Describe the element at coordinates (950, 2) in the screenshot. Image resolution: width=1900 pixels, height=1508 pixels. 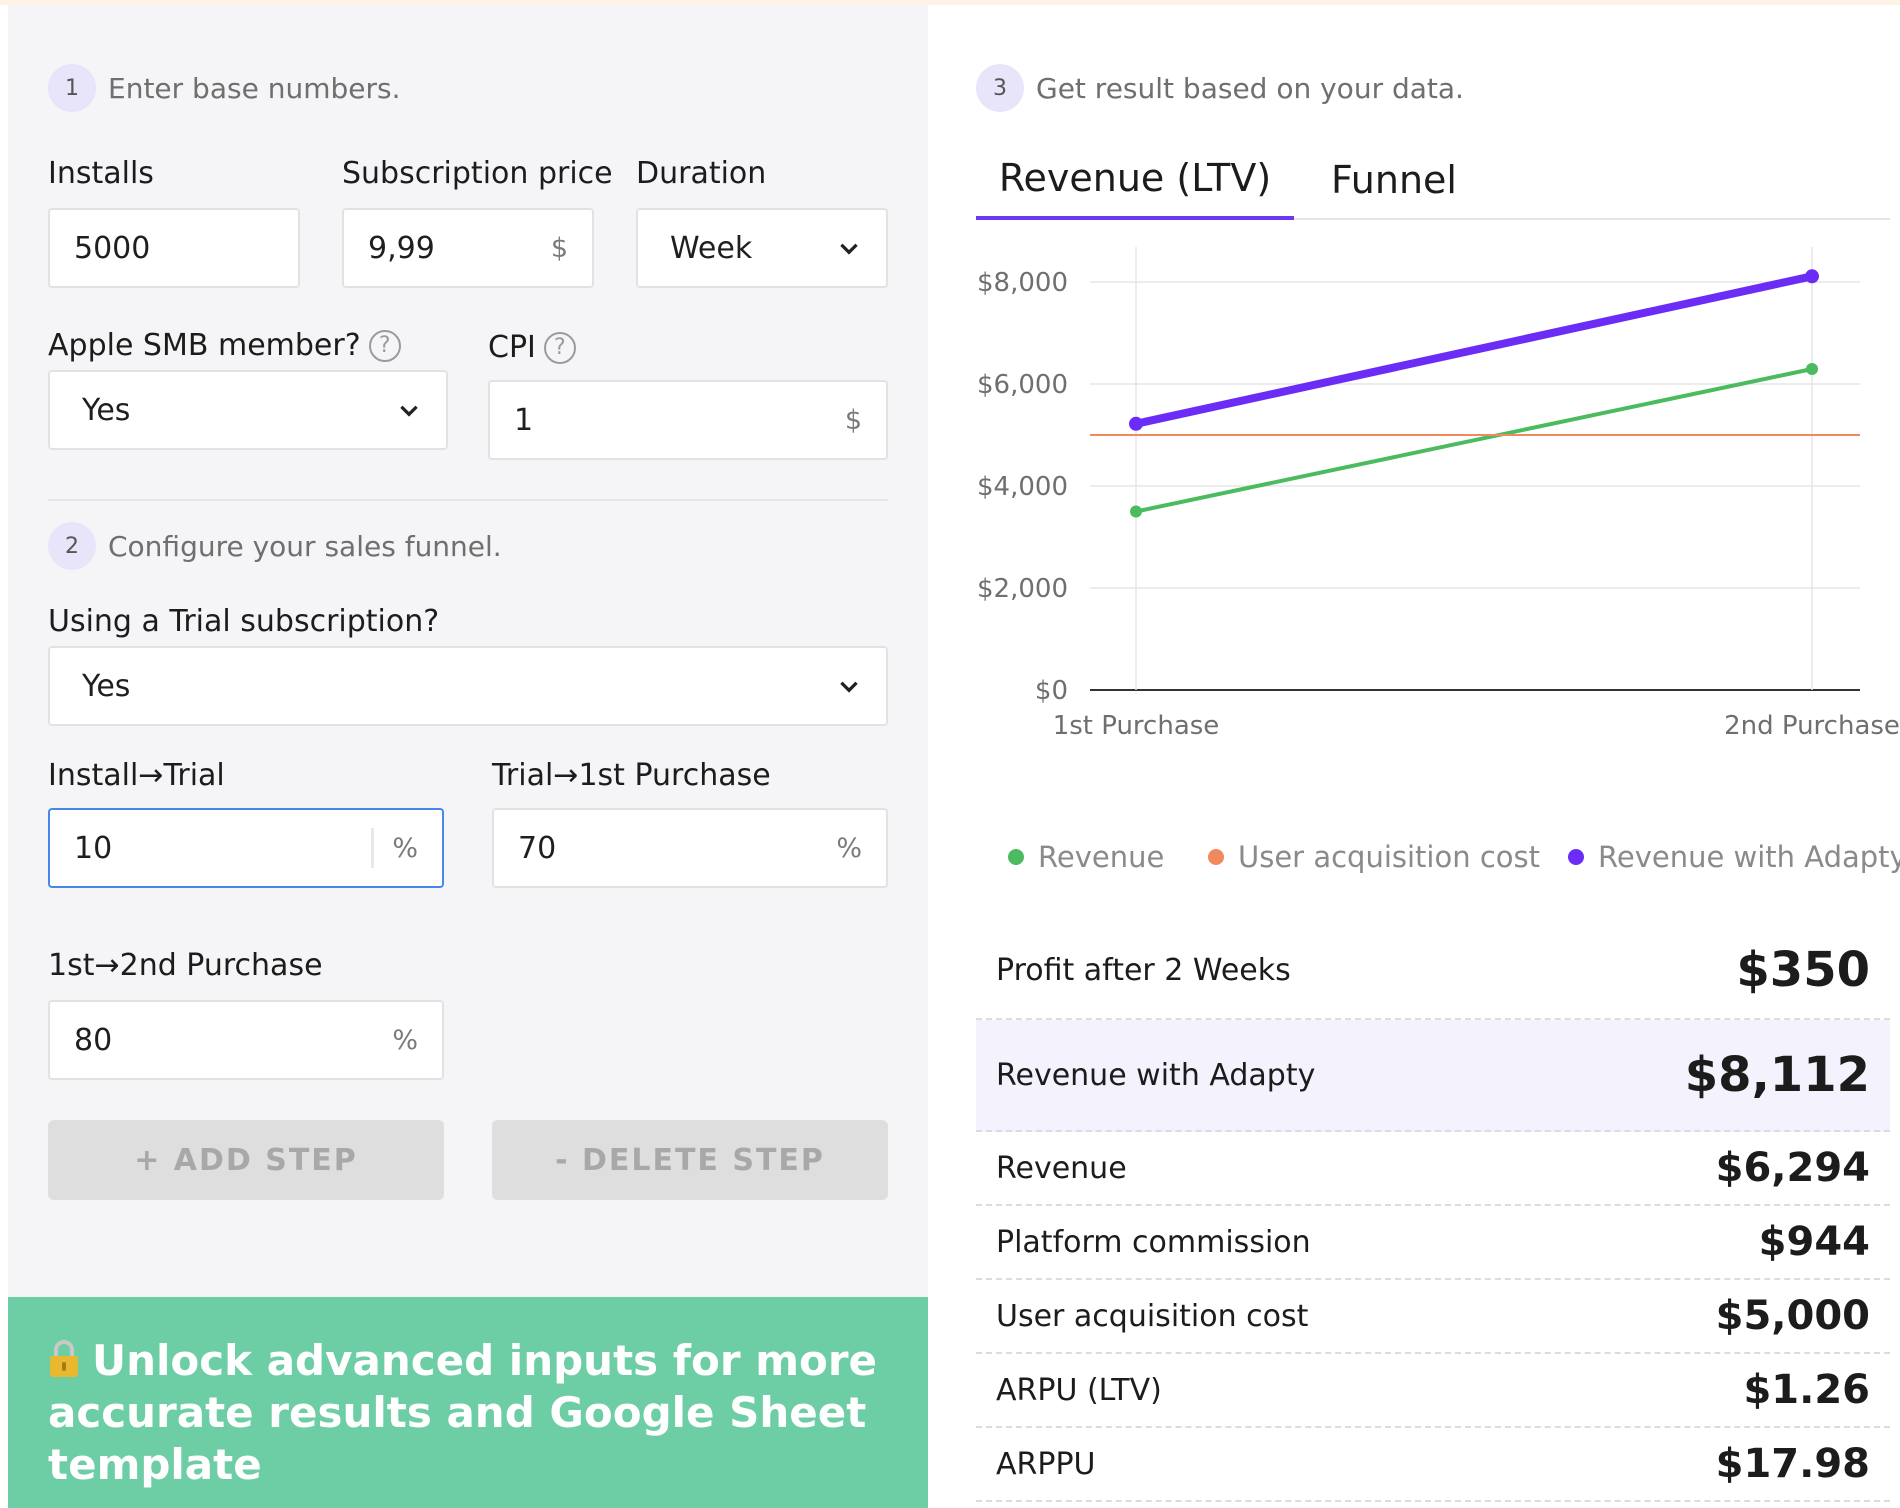
I see `top-accent-line` at that location.